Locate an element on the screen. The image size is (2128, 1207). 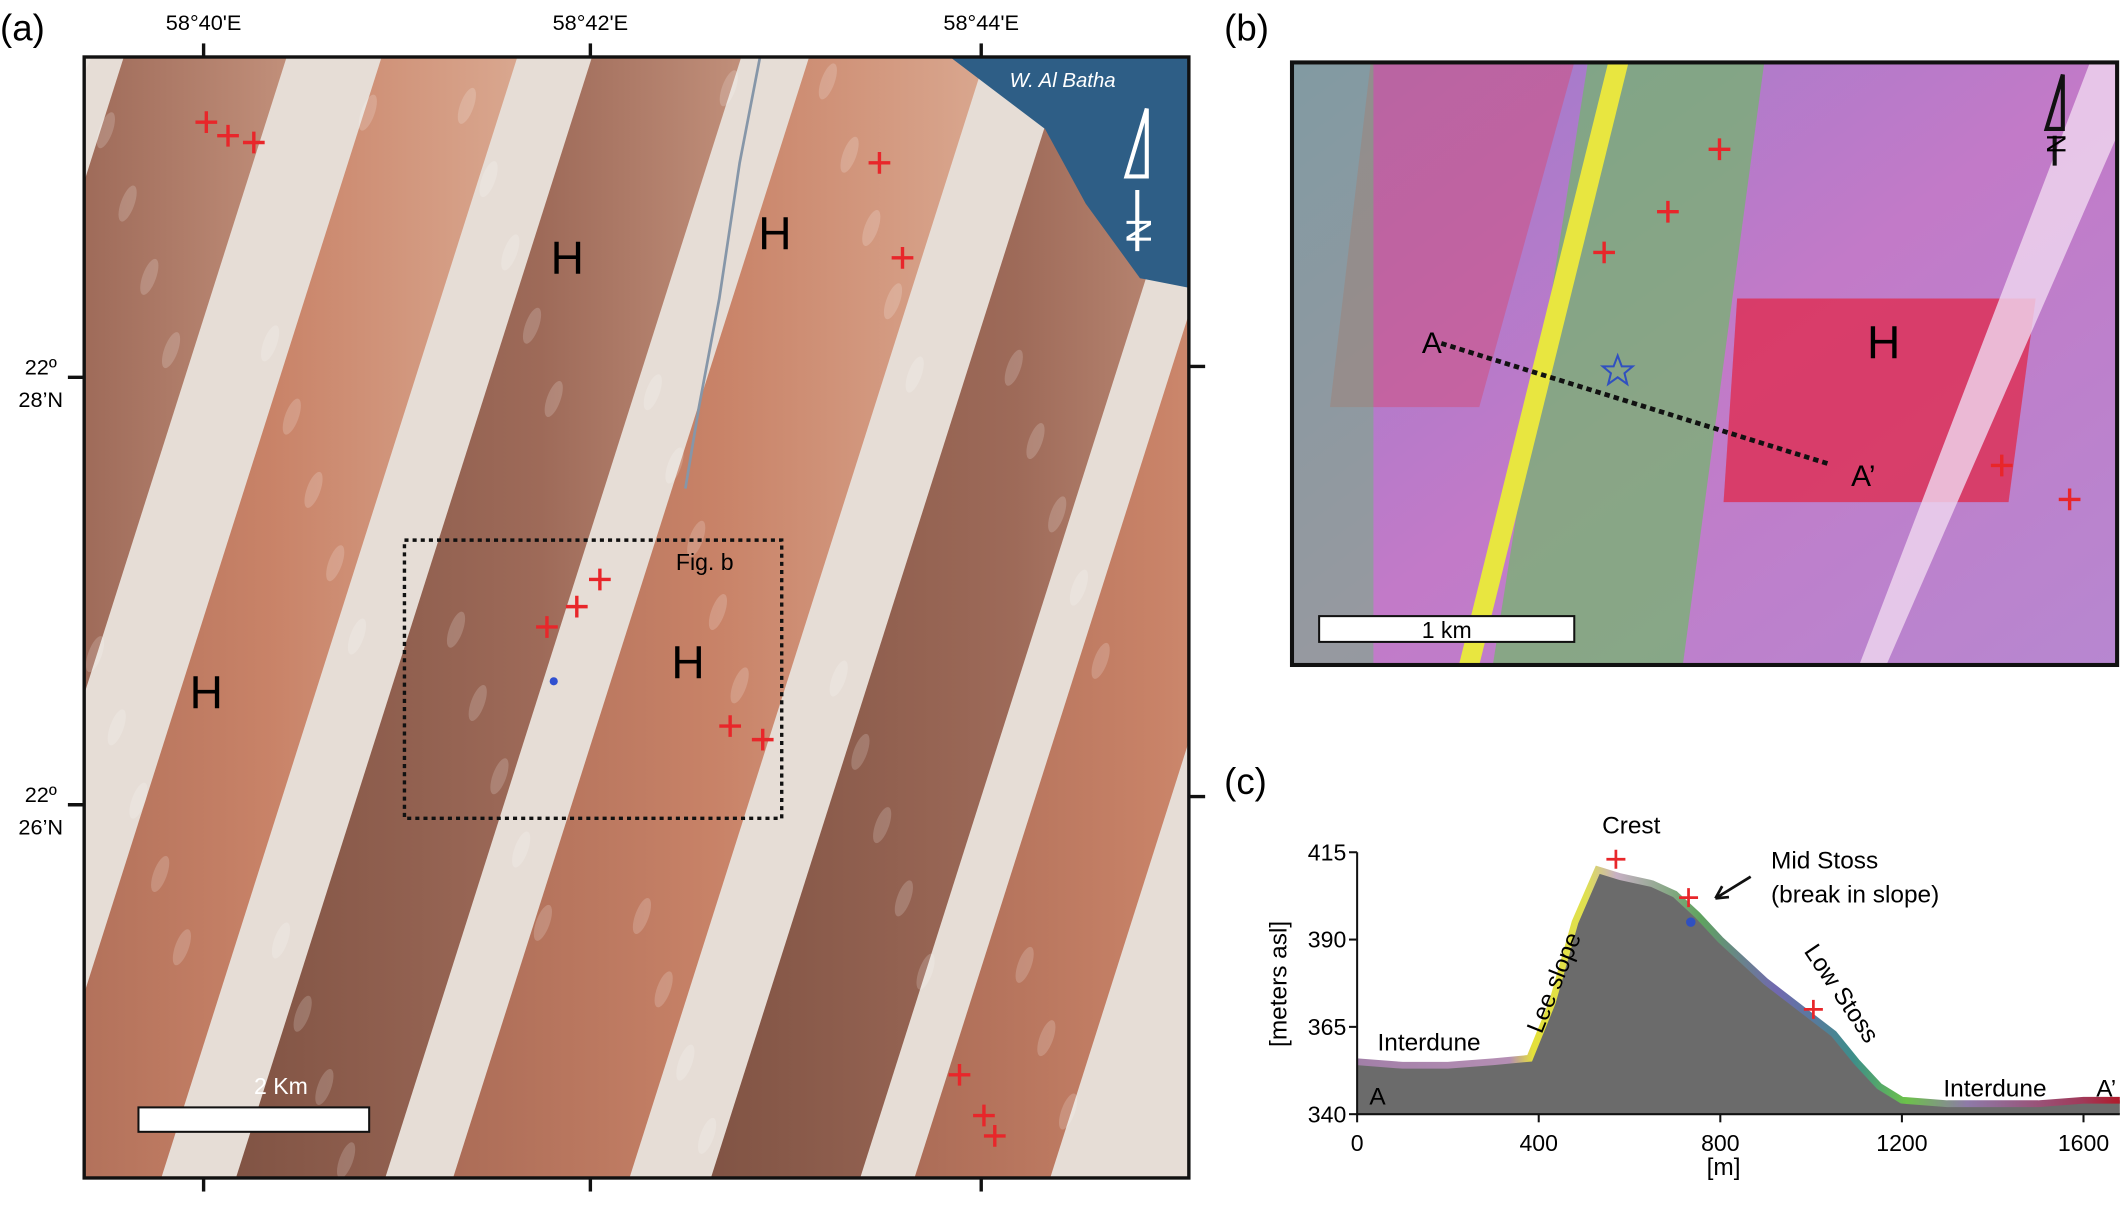
scale-label: 2 Km is located at coordinates (281, 1086).